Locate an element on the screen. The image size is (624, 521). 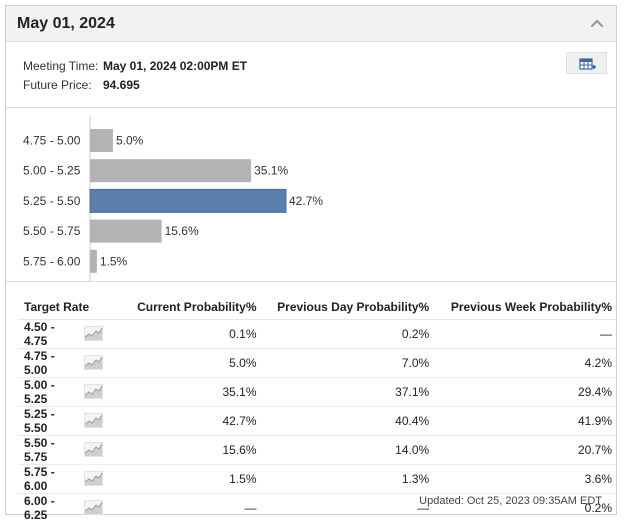
target-rate-cell: 6.00 - 6.25 is located at coordinates (51, 507).